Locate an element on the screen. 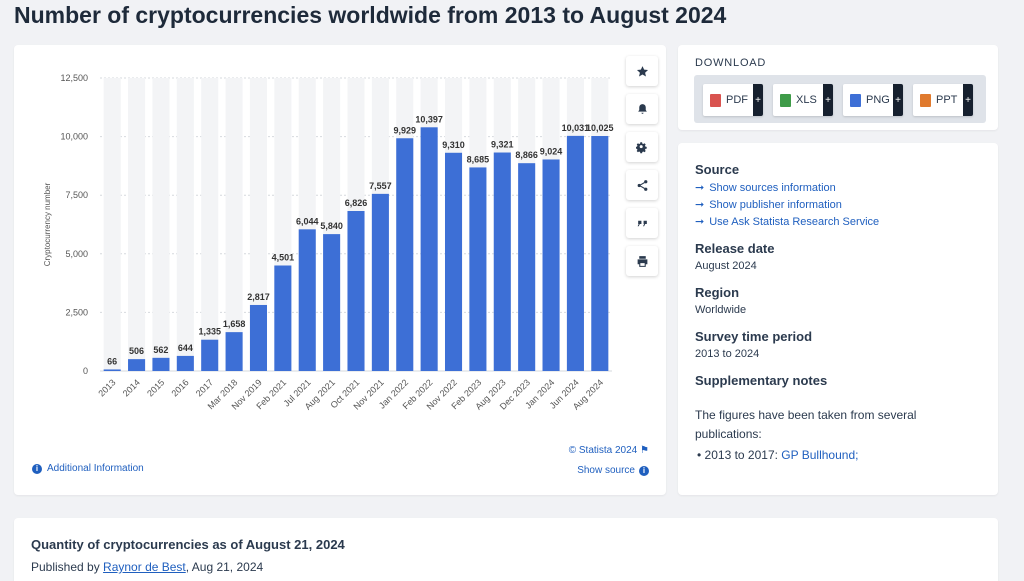  share-button is located at coordinates (642, 185).